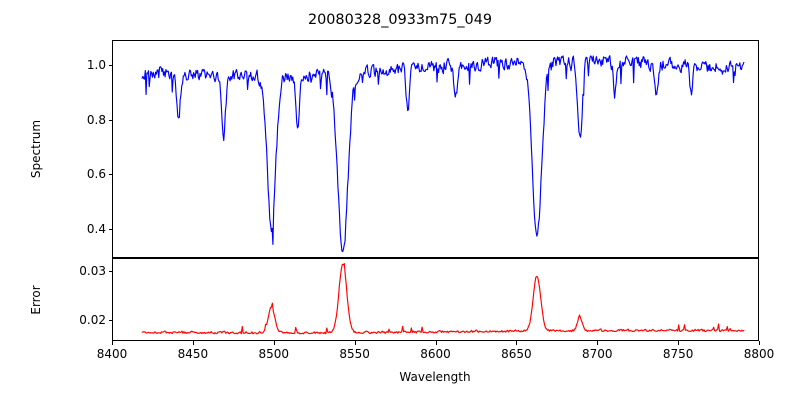  What do you see at coordinates (354, 354) in the screenshot?
I see `x-tick-label: 8550` at bounding box center [354, 354].